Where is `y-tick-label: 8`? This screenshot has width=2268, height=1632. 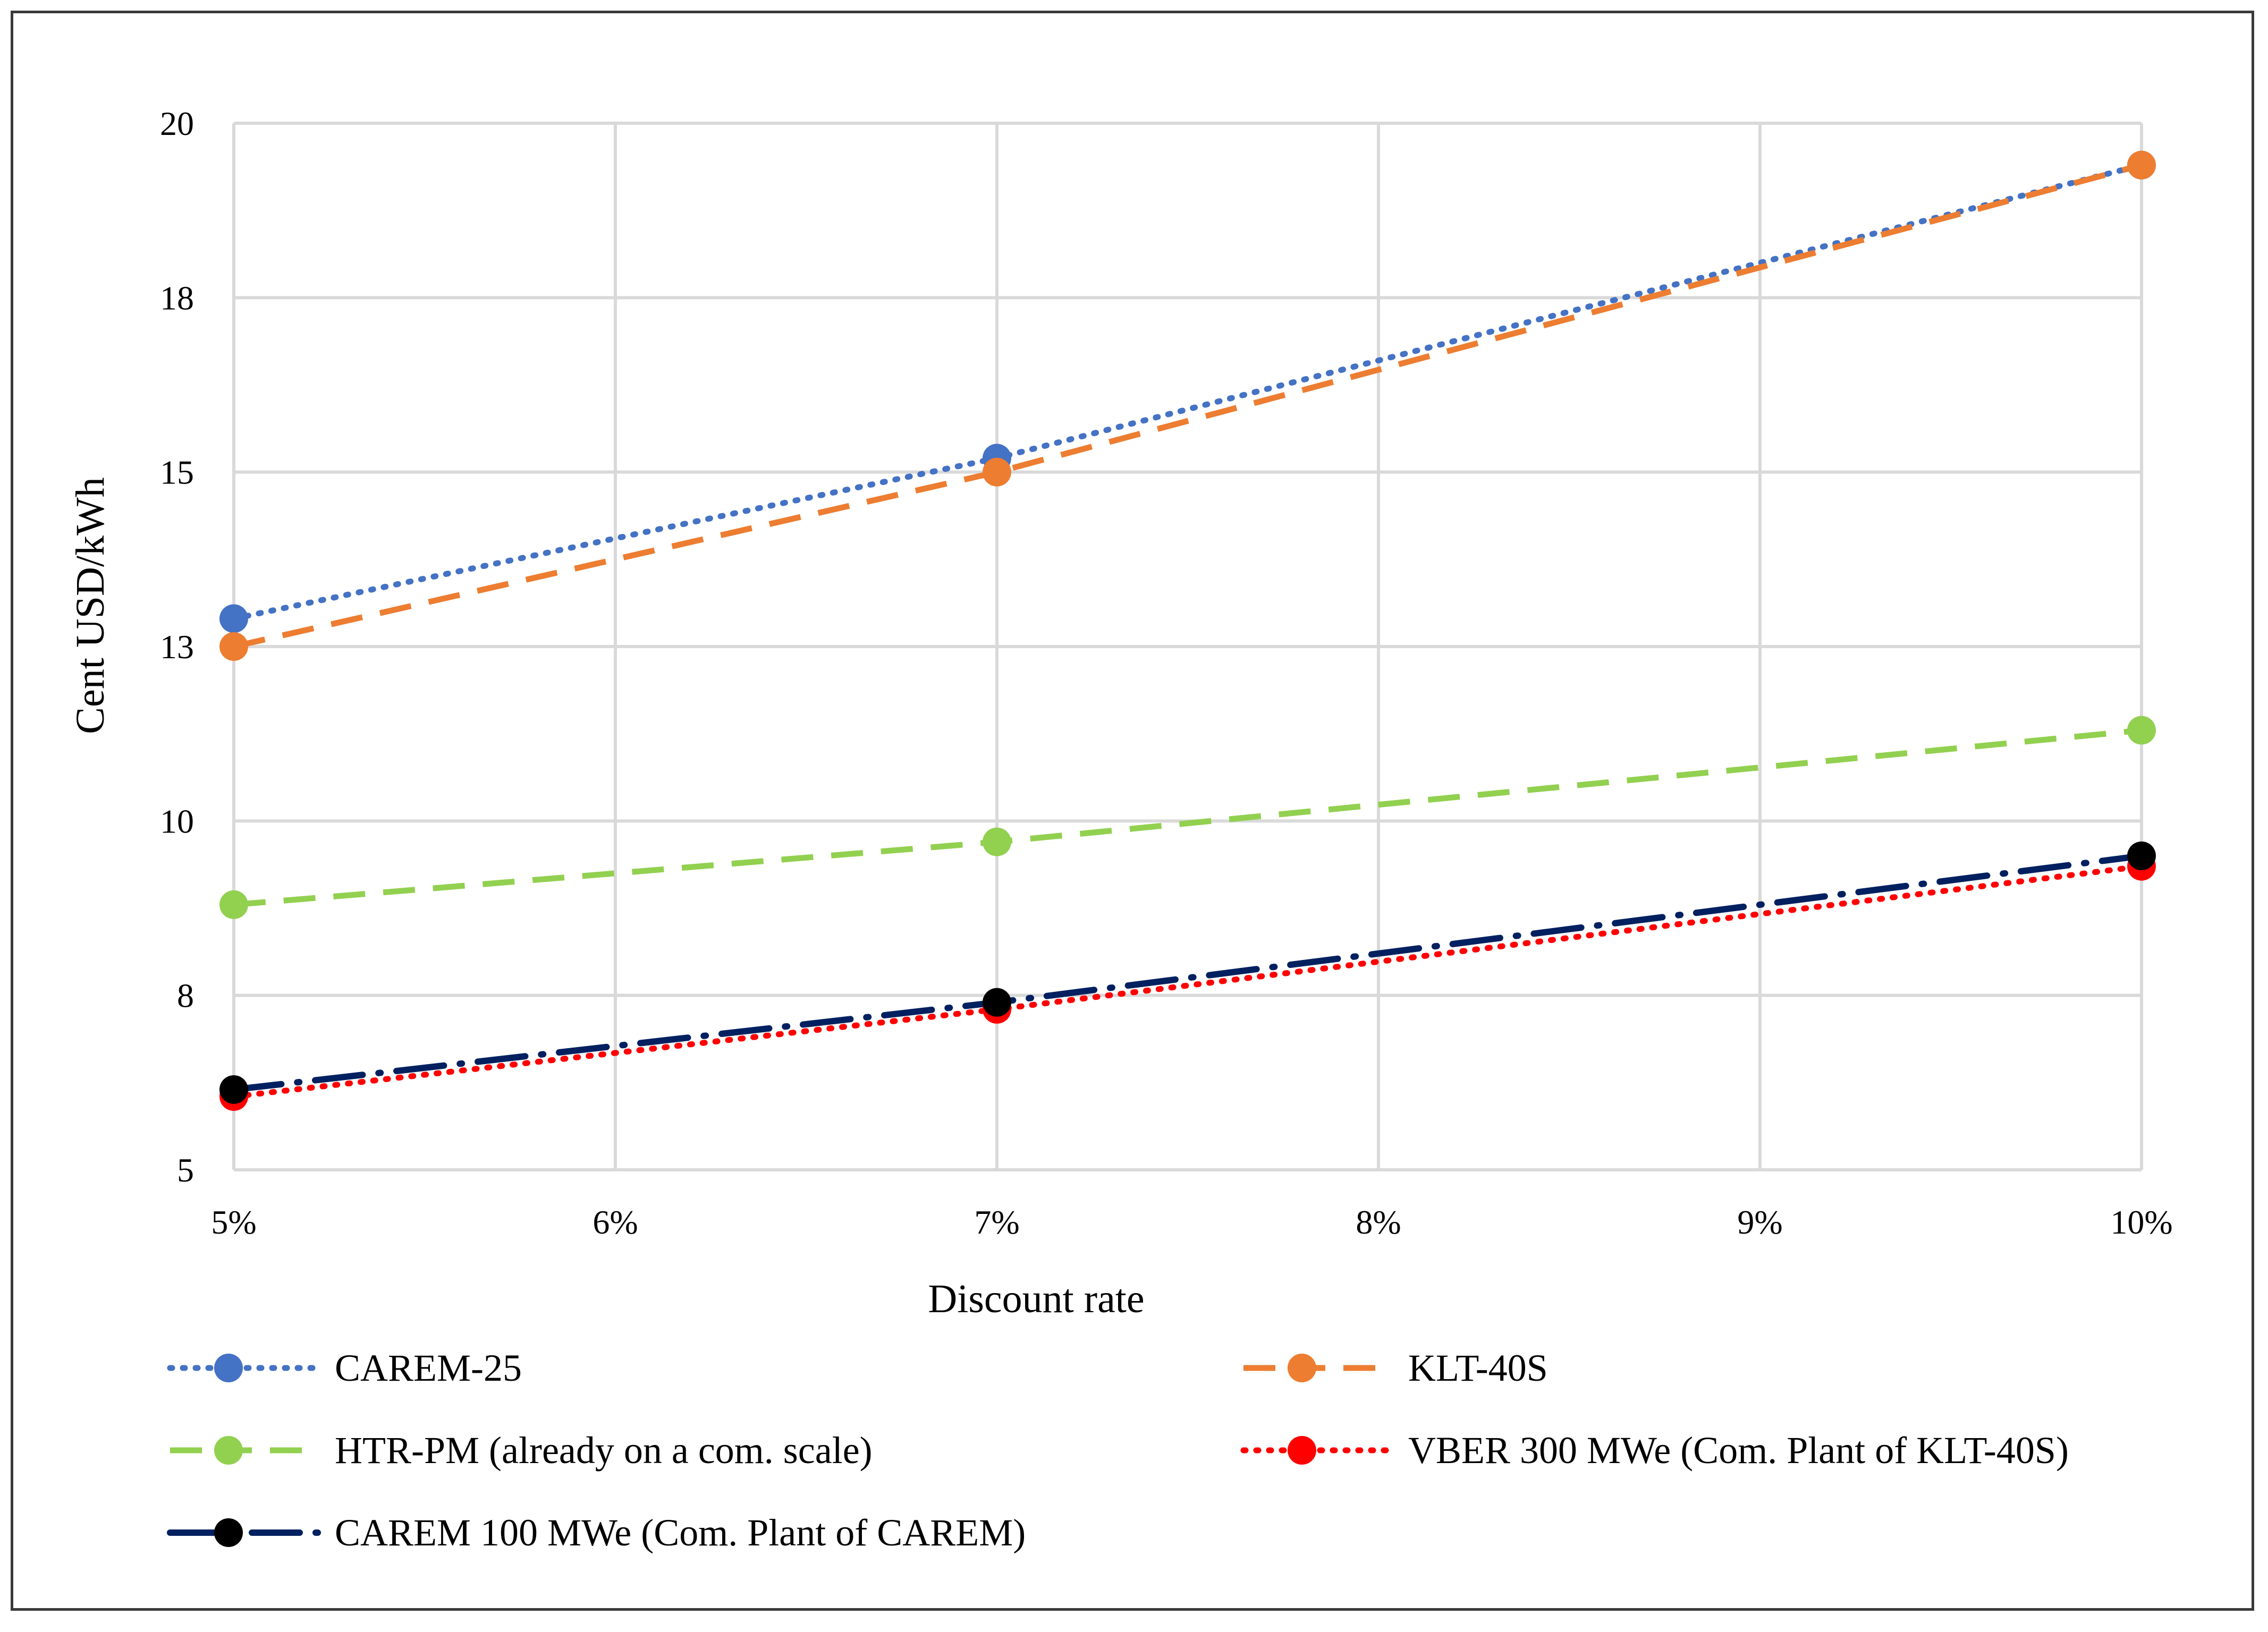 y-tick-label: 8 is located at coordinates (186, 996).